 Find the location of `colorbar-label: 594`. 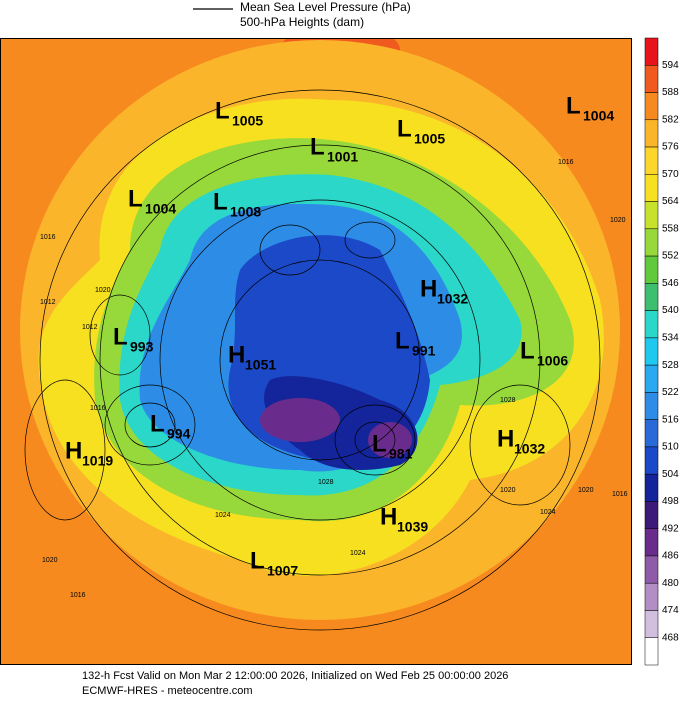

colorbar-label: 594 is located at coordinates (670, 65).